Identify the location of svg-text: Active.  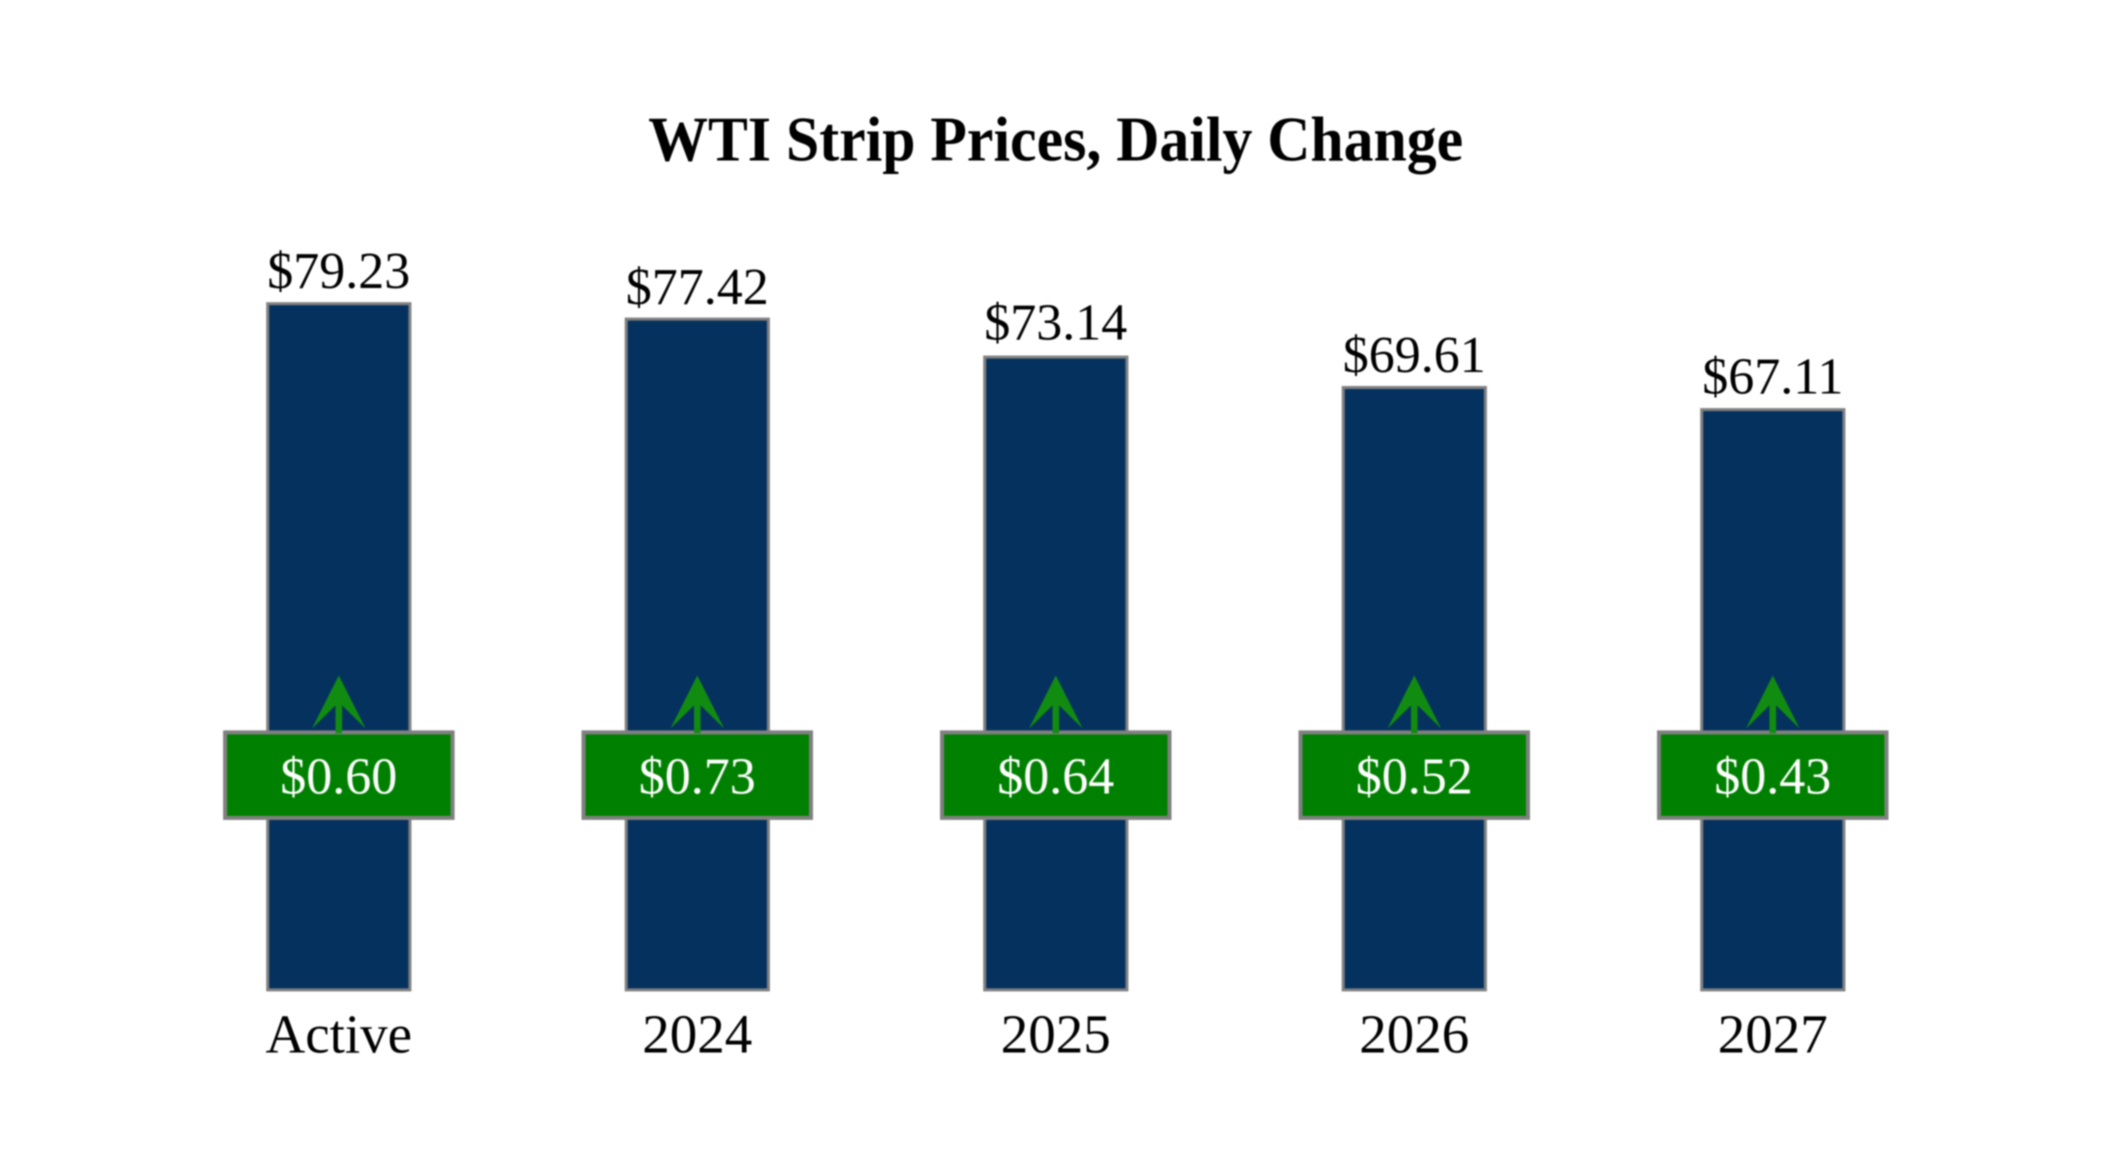
(338, 1034).